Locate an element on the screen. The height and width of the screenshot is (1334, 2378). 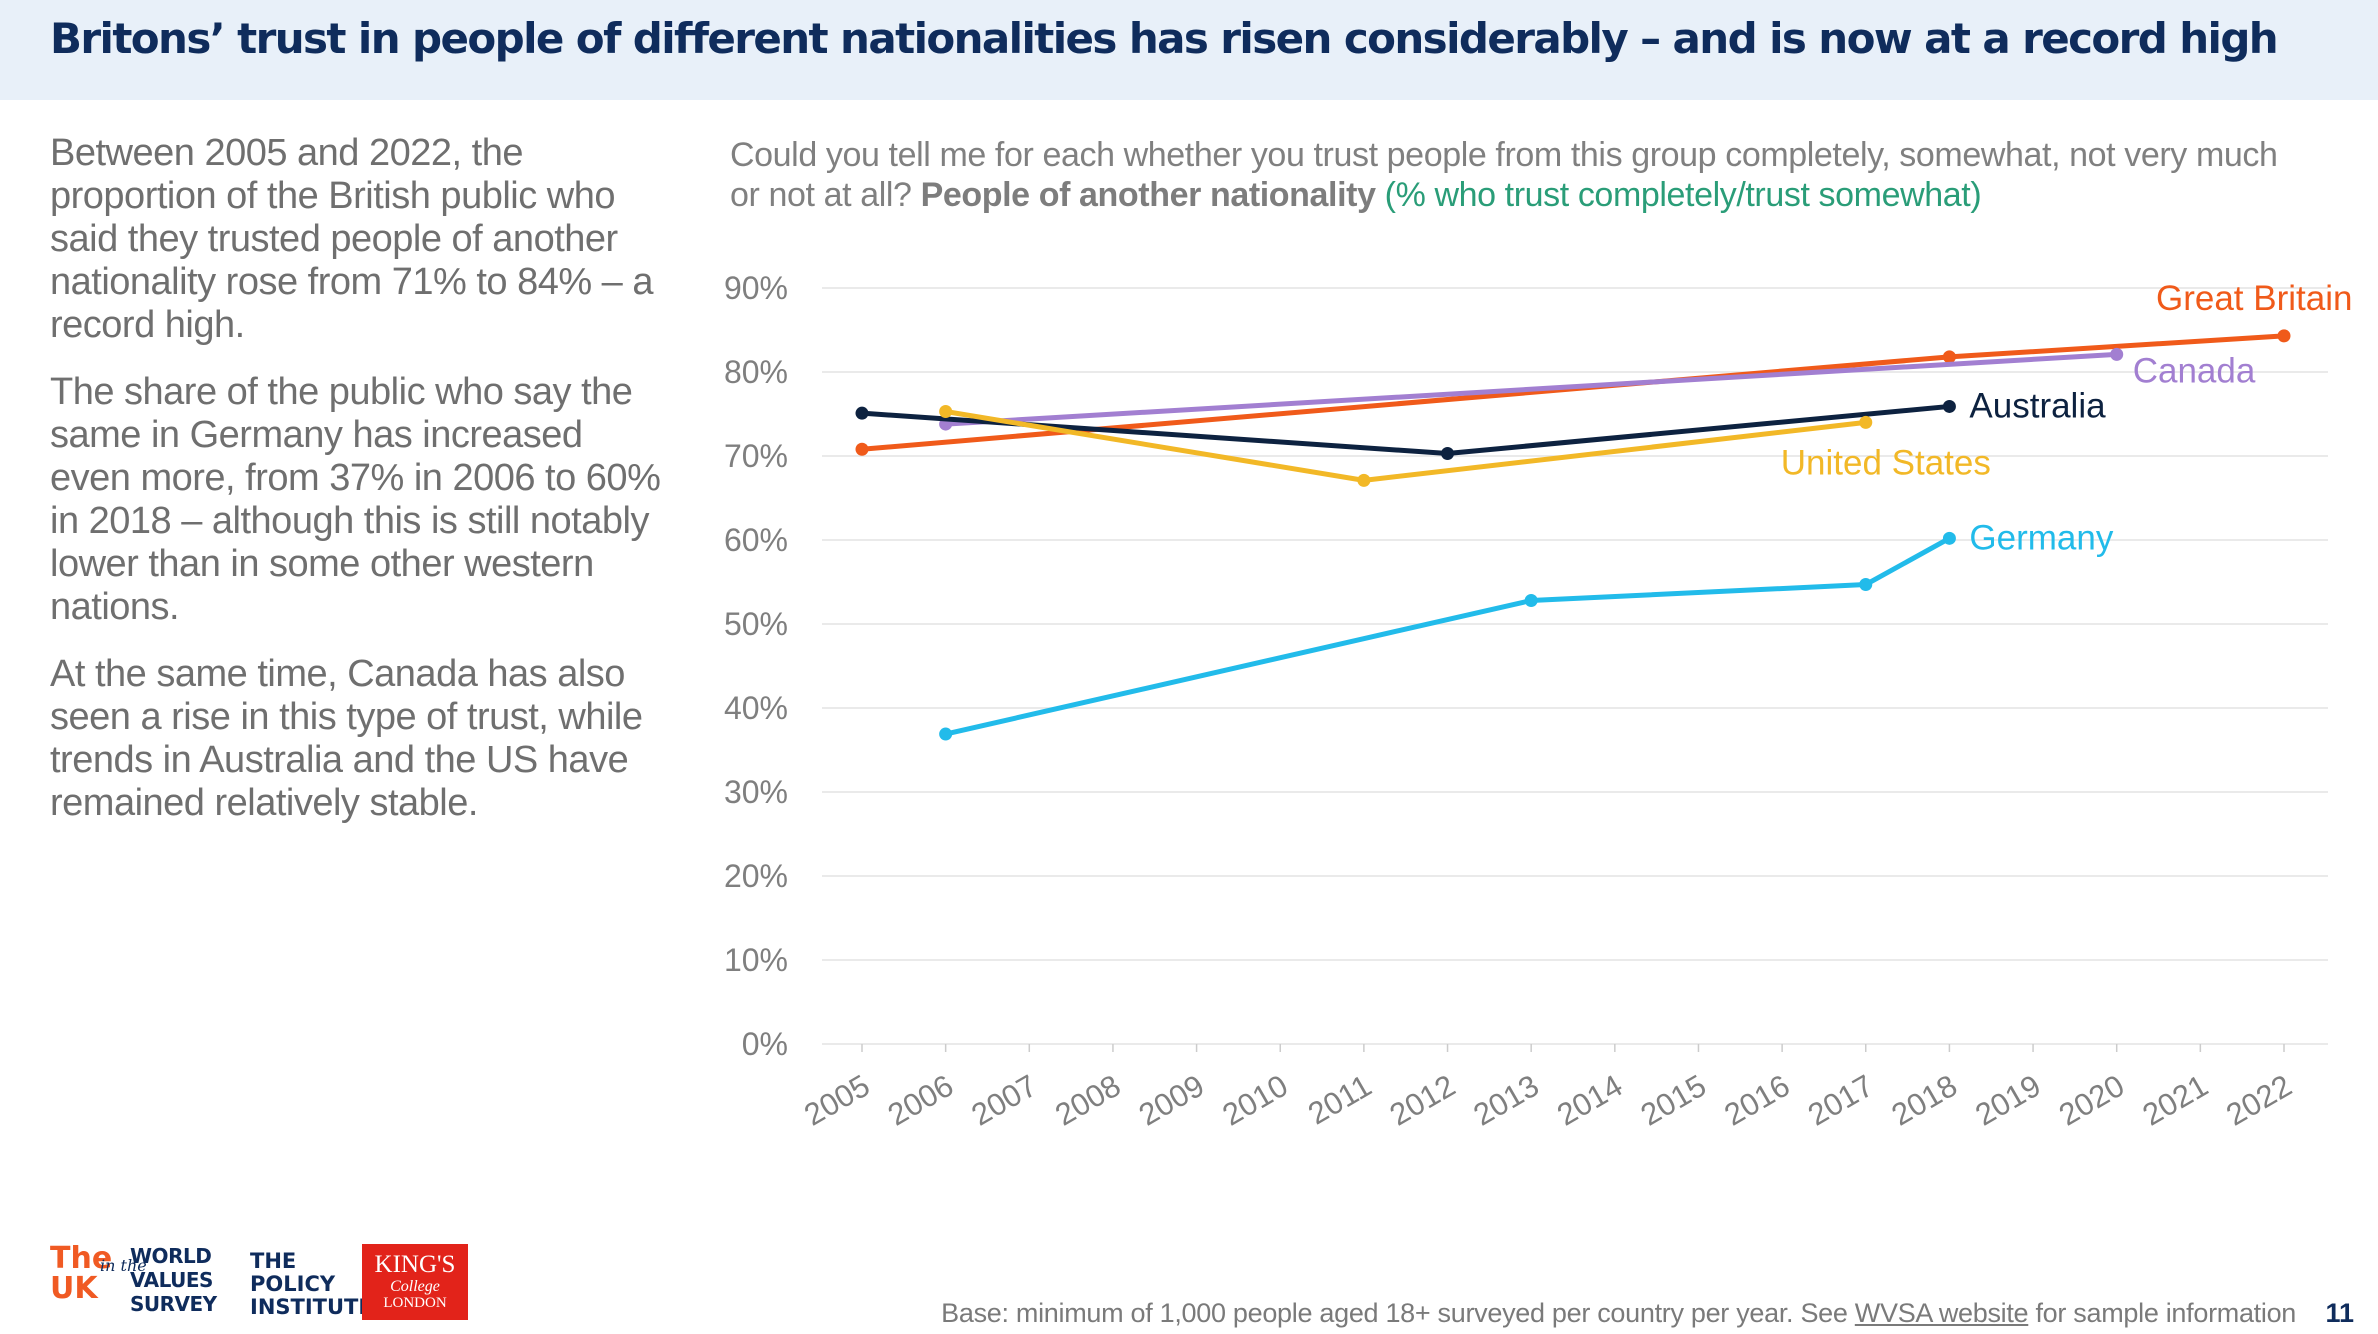
logo-in-the: in the is located at coordinates (123, 1265).